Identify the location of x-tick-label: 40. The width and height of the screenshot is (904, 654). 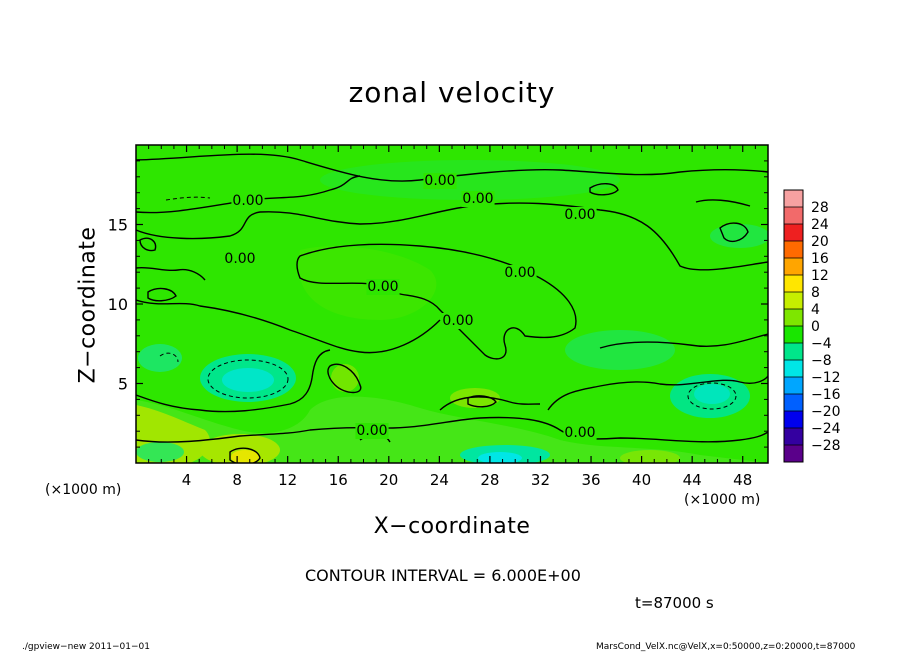
(641, 480).